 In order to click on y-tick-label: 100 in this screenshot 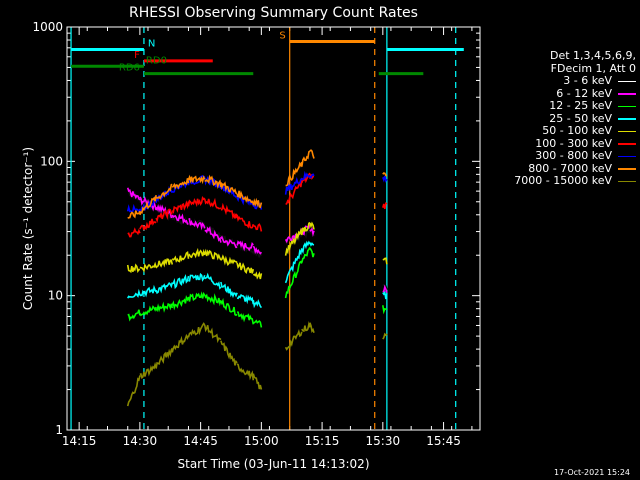, I will do `click(51, 161)`.